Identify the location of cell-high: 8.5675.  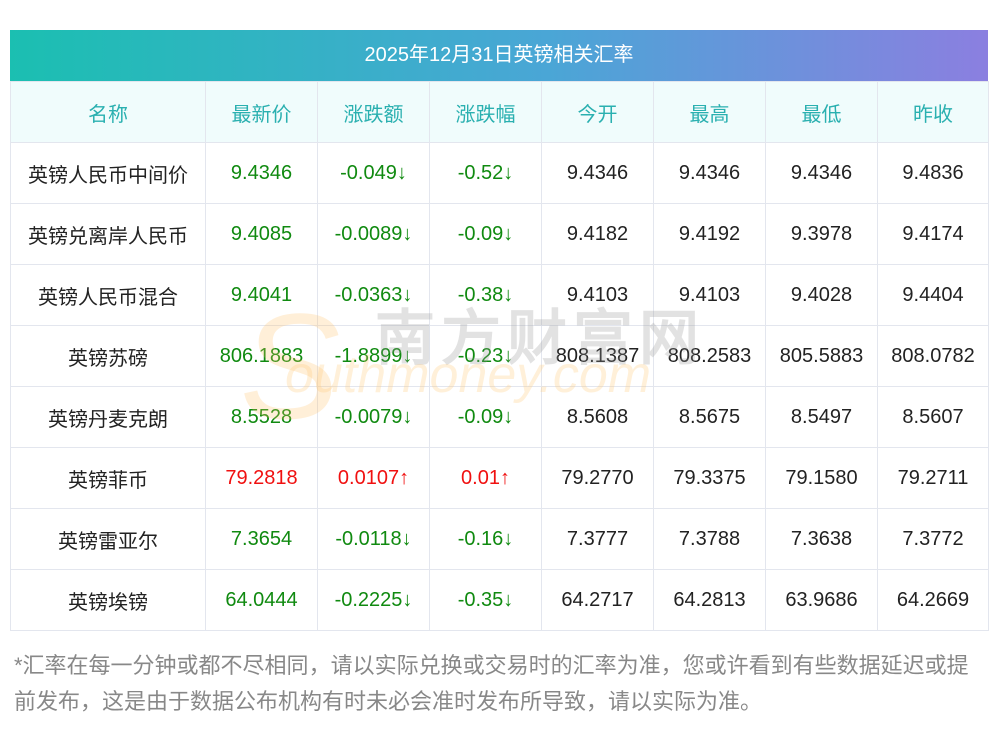
(709, 417).